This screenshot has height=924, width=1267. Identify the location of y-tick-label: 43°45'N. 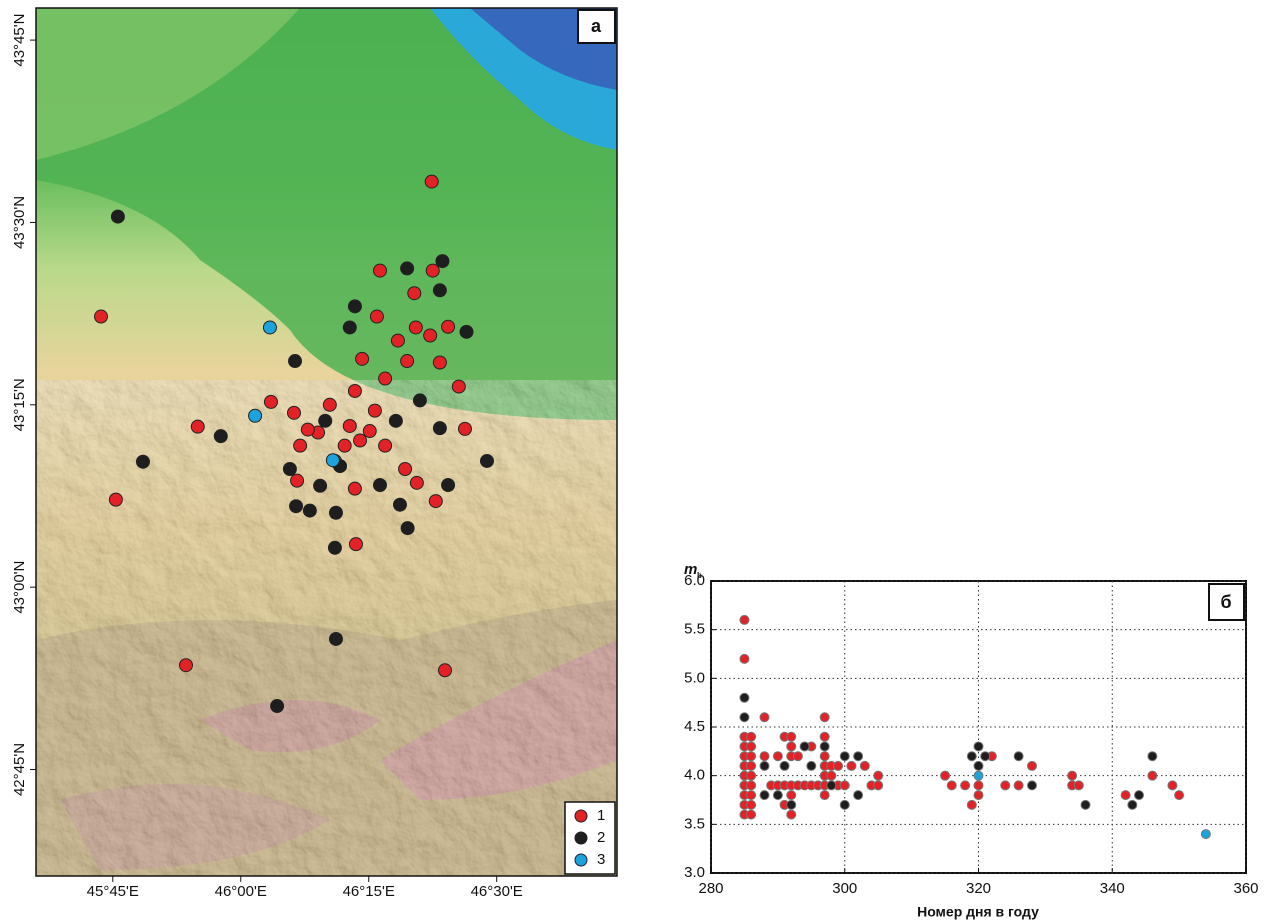
(19, 40).